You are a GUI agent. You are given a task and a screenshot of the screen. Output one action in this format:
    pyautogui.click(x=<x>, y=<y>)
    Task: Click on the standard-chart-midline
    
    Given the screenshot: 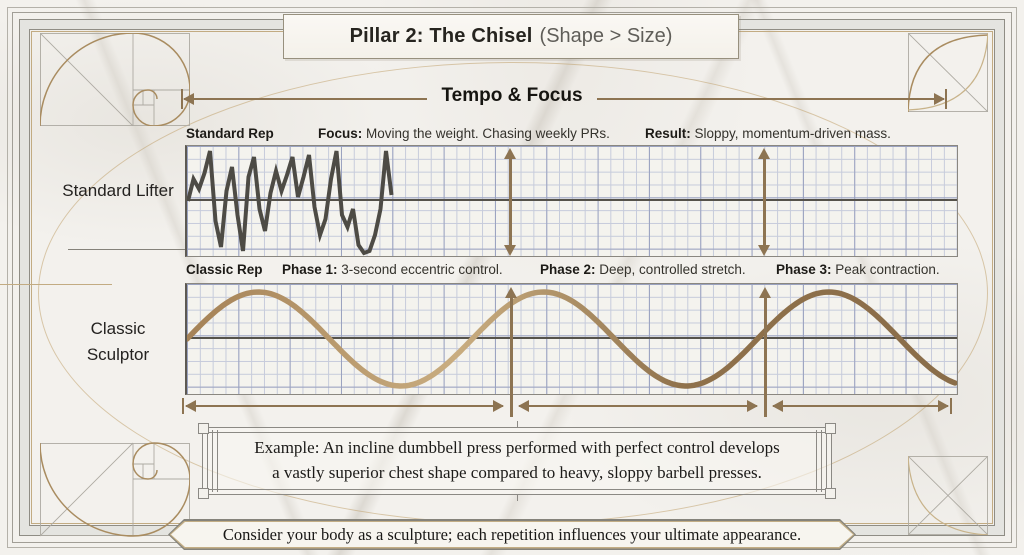 What is the action you would take?
    pyautogui.click(x=572, y=200)
    